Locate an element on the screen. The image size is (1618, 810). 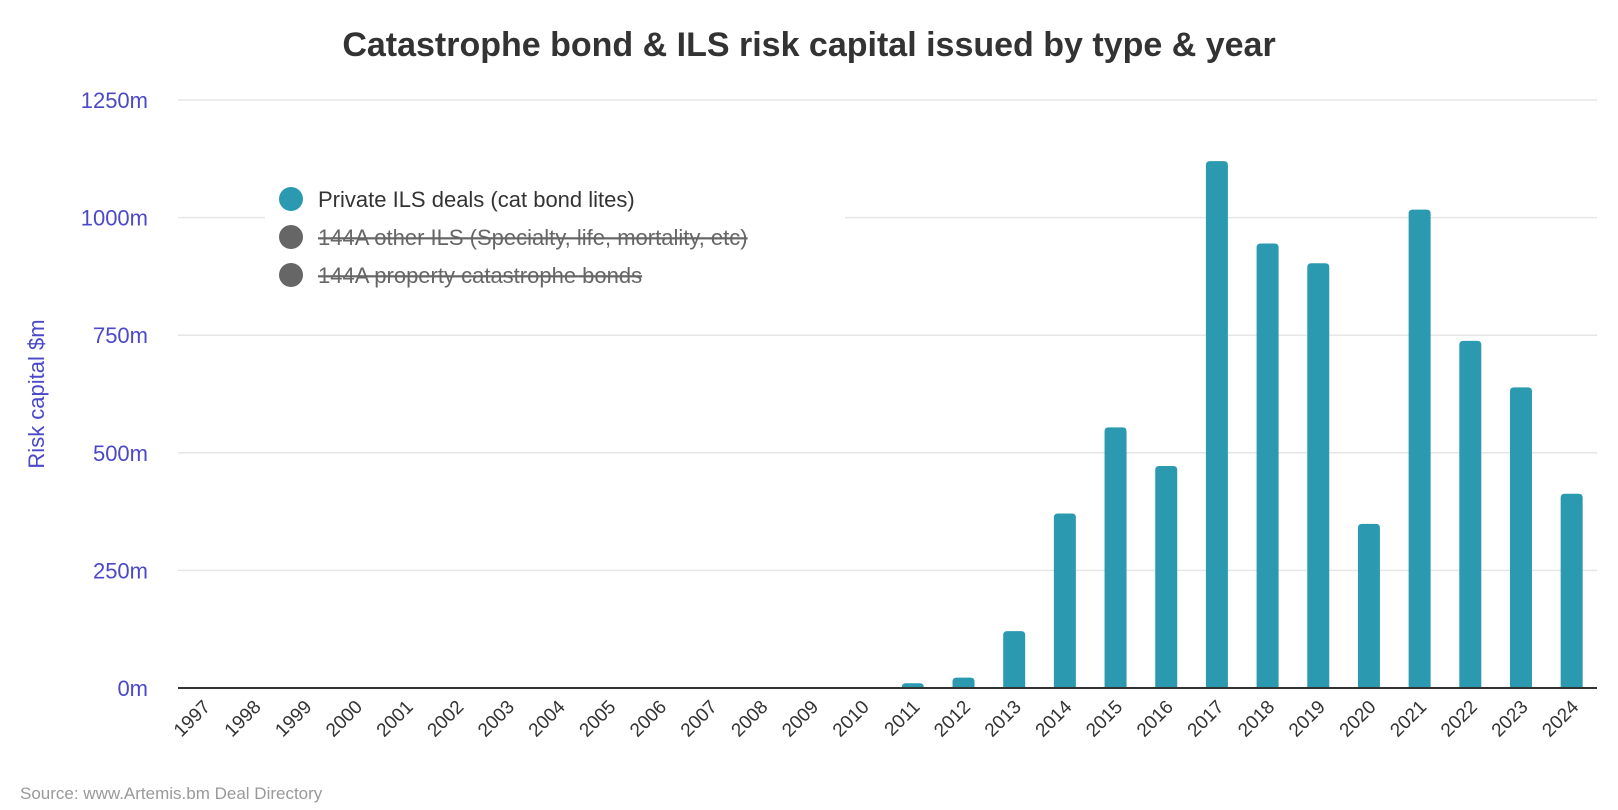
y-tick-label: 1000m is located at coordinates (114, 218).